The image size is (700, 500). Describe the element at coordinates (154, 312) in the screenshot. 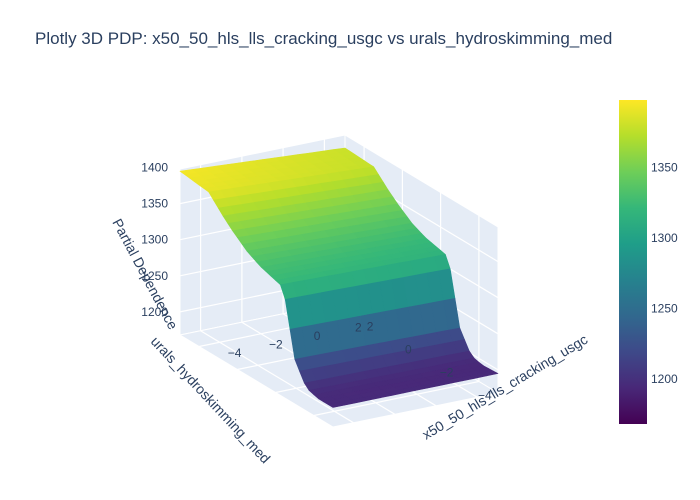

I see `z-tick-label: 1200` at that location.